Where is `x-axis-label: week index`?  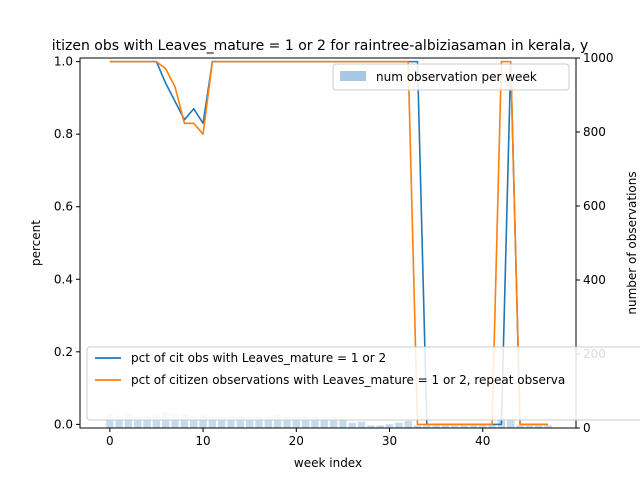 x-axis-label: week index is located at coordinates (328, 463).